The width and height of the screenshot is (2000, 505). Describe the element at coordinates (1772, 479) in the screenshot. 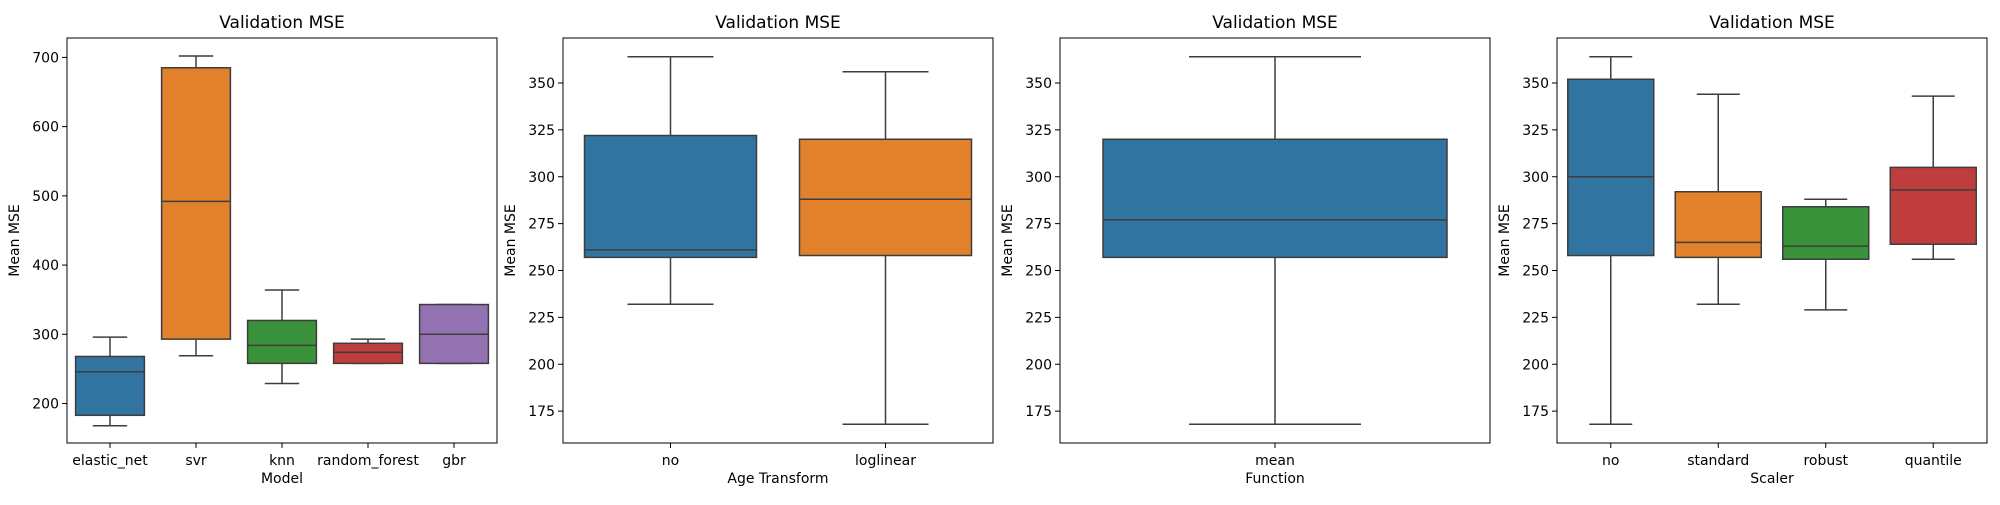

I see `x-axis-label: Scaler` at that location.